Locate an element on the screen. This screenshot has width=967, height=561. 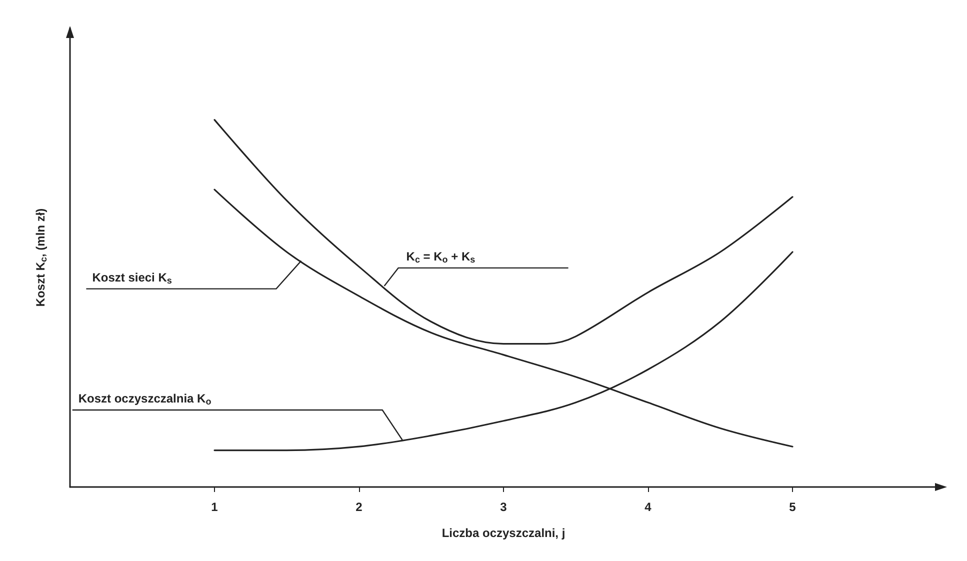
y-axis-title: Koszt Kc, (mln zł) is located at coordinates (41, 257).